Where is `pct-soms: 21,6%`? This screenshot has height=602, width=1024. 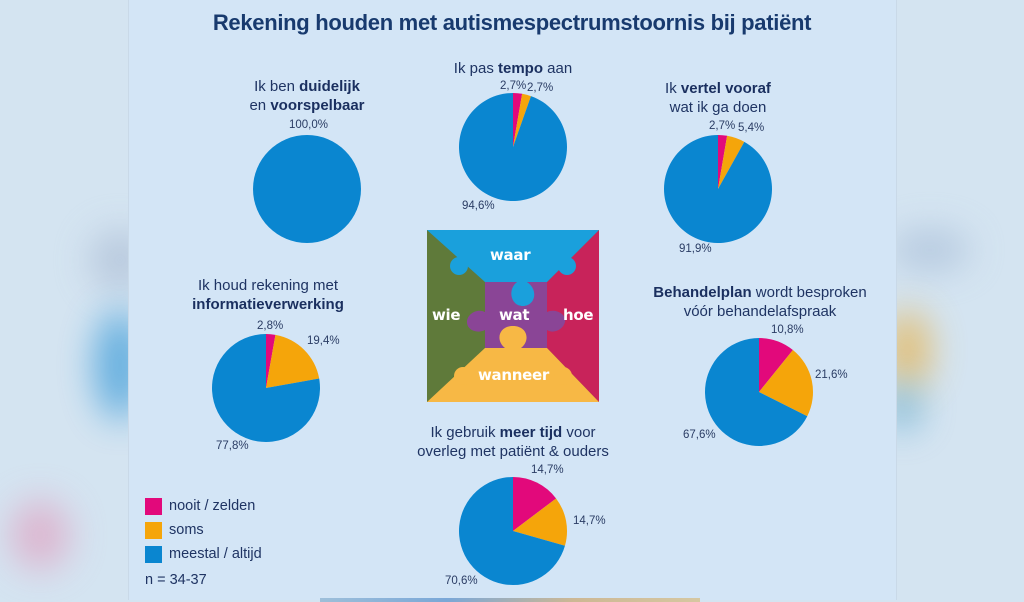 pct-soms: 21,6% is located at coordinates (831, 375).